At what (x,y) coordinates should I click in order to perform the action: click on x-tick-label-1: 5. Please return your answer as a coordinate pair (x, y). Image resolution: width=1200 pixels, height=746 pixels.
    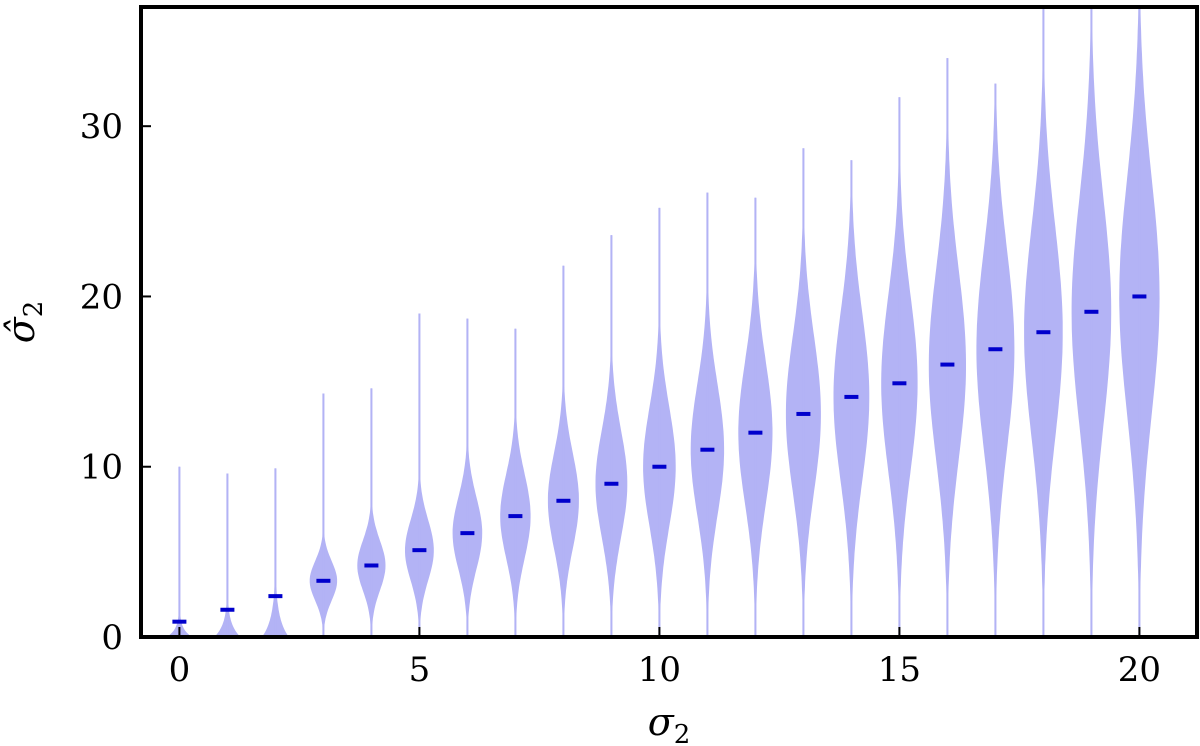
    Looking at the image, I should click on (420, 670).